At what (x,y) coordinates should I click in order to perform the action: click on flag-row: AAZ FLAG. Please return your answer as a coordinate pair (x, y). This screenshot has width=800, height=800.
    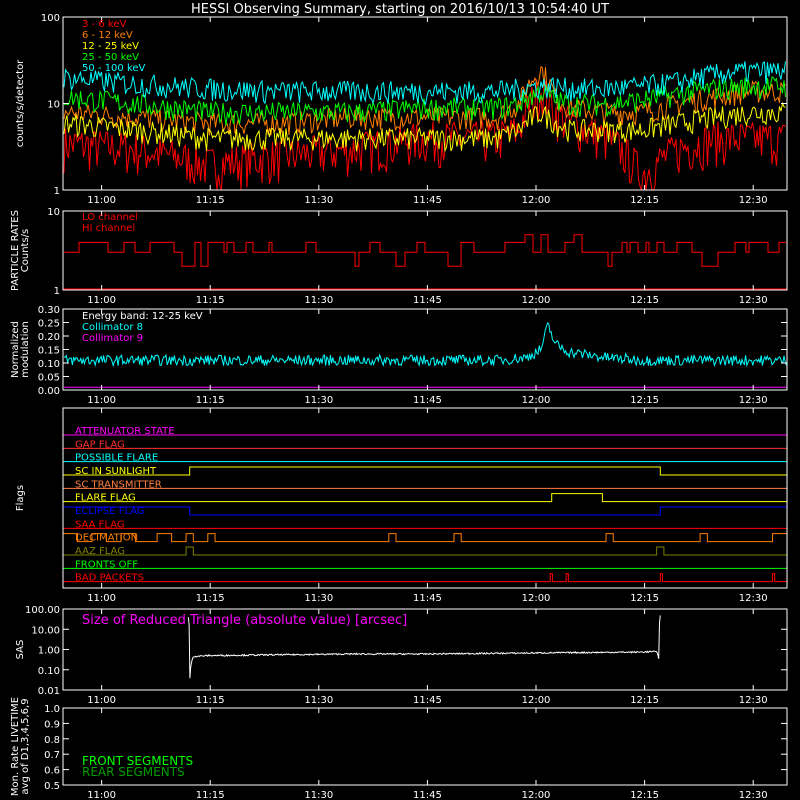
    Looking at the image, I should click on (425, 551).